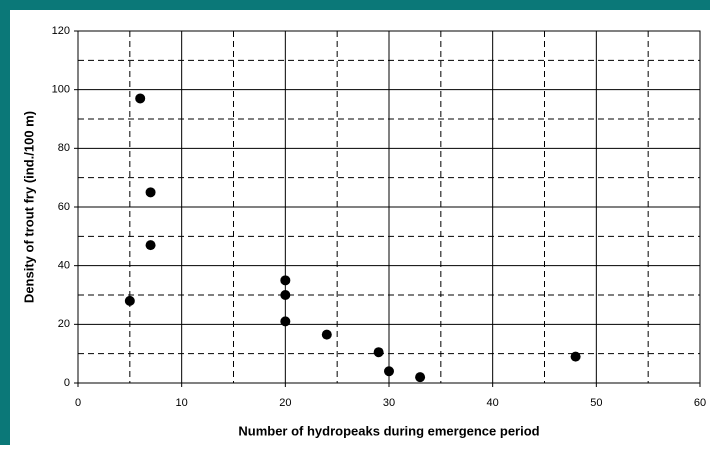  I want to click on y-tick-label: 20, so click(64, 324).